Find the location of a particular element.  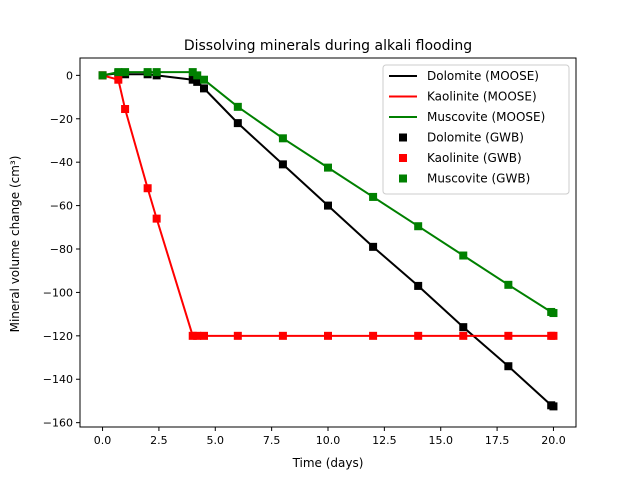

legend-label: Kaolinite (MOOSE) is located at coordinates (482, 97).